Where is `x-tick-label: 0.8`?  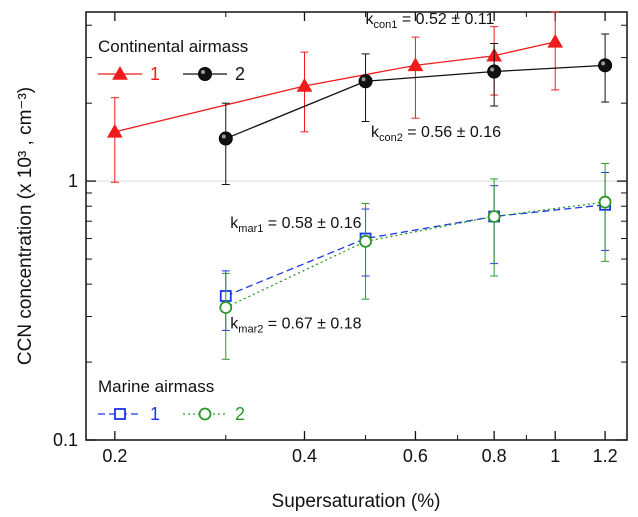 x-tick-label: 0.8 is located at coordinates (494, 456).